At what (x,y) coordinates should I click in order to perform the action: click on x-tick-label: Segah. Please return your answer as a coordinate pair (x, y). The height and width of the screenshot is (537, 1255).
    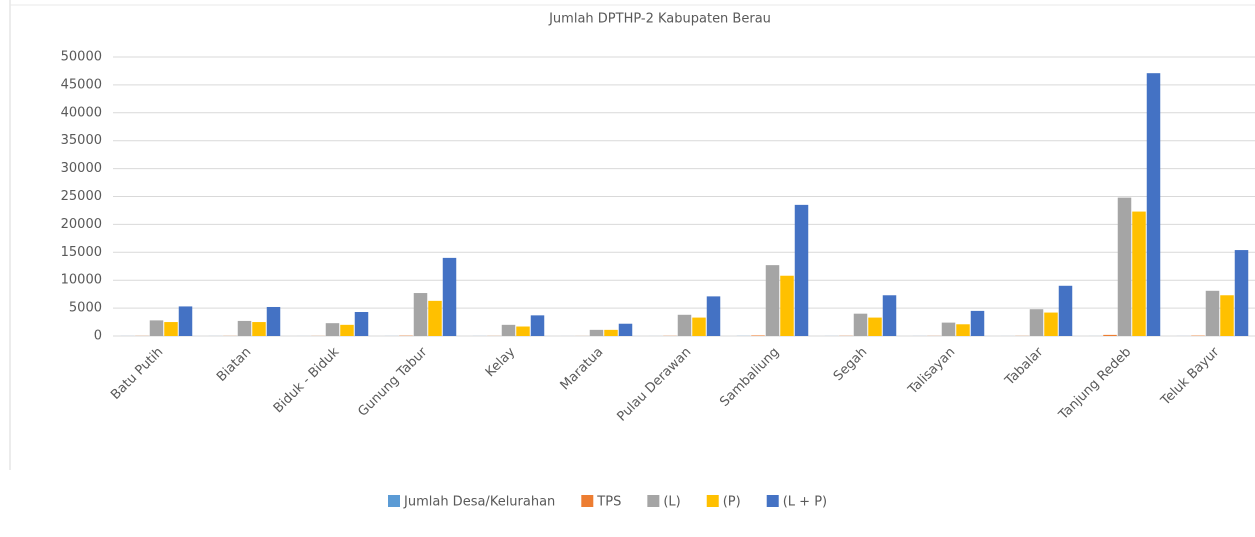
    Looking at the image, I should click on (850, 364).